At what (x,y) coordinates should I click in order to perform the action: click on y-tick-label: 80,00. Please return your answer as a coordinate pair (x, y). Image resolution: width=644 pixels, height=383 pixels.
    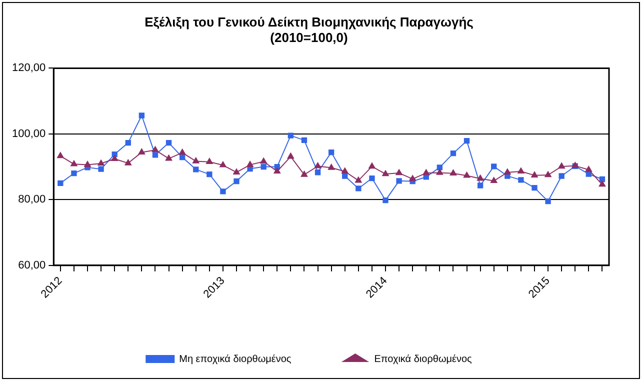
    Looking at the image, I should click on (32, 200).